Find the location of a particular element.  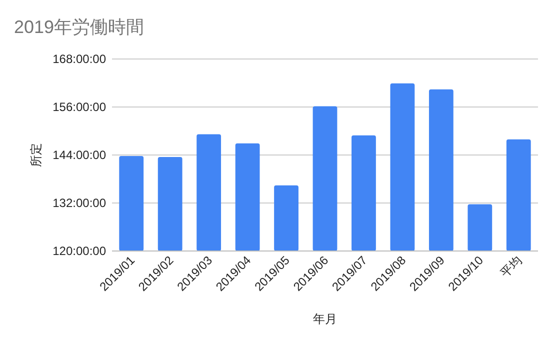

y-tick-label: 168:00:00 is located at coordinates (79, 59).